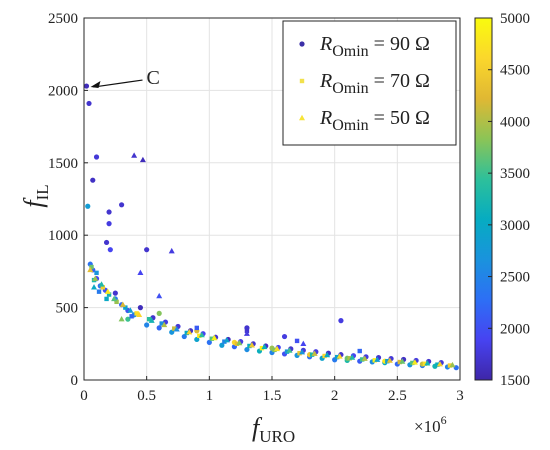 The width and height of the screenshot is (550, 450). Describe the element at coordinates (399, 118) in the screenshot. I see `legend-label-suffix: = 50 Ω` at that location.